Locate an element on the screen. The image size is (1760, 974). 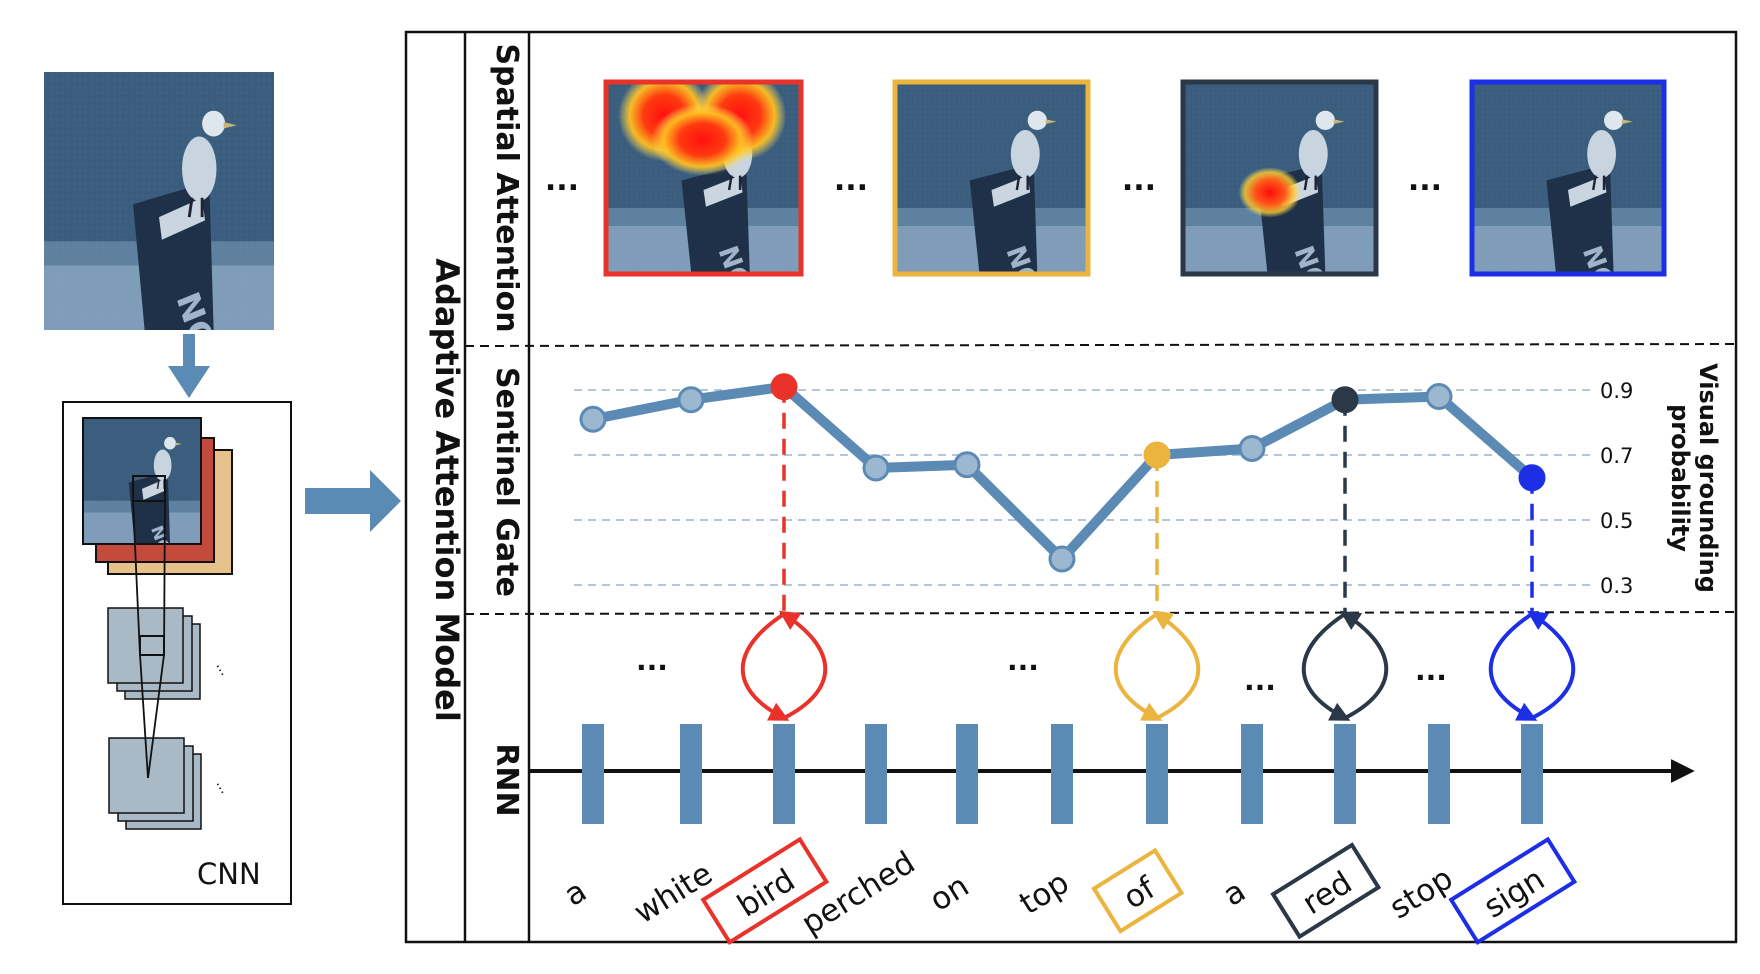
word-10: sign is located at coordinates (1513, 890).